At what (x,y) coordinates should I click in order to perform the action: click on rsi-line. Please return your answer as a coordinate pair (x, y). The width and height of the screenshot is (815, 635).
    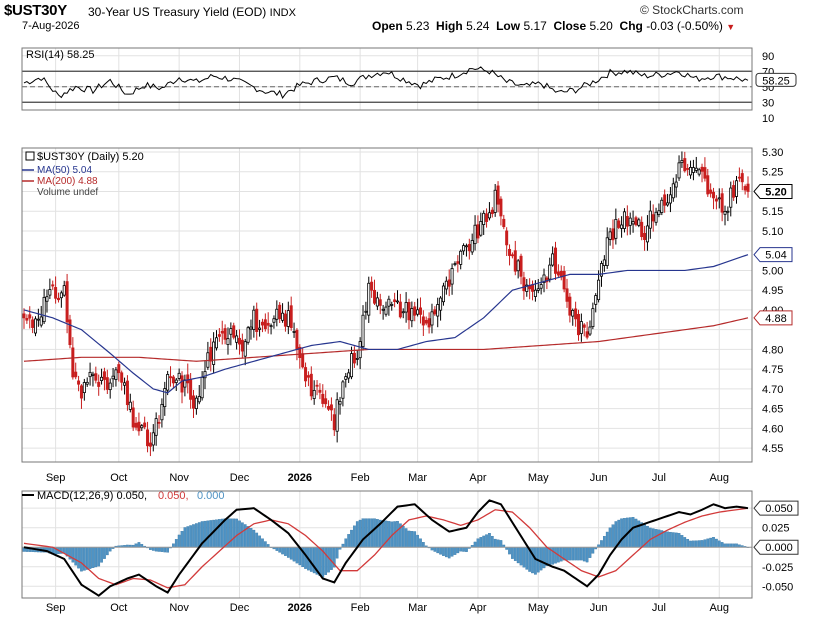
    Looking at the image, I should click on (386, 82).